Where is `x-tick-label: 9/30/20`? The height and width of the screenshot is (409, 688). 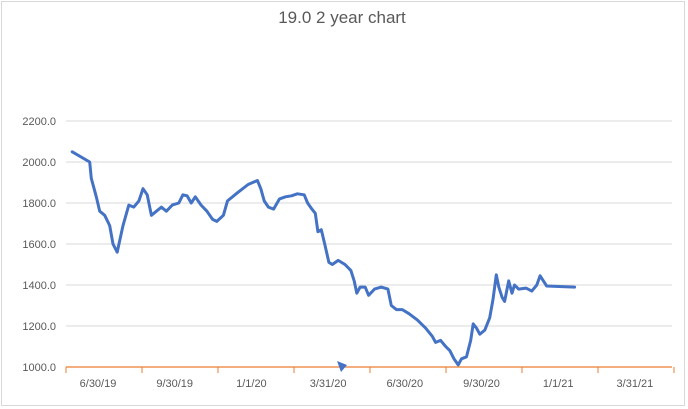
x-tick-label: 9/30/20 is located at coordinates (481, 384).